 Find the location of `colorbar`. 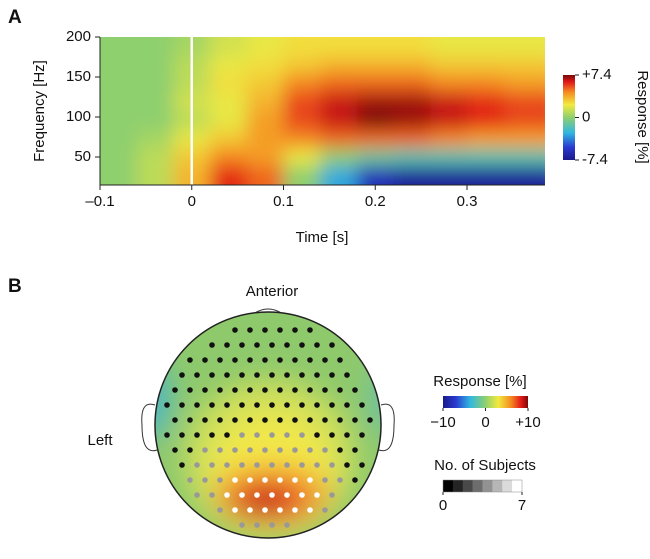

colorbar is located at coordinates (569, 117).